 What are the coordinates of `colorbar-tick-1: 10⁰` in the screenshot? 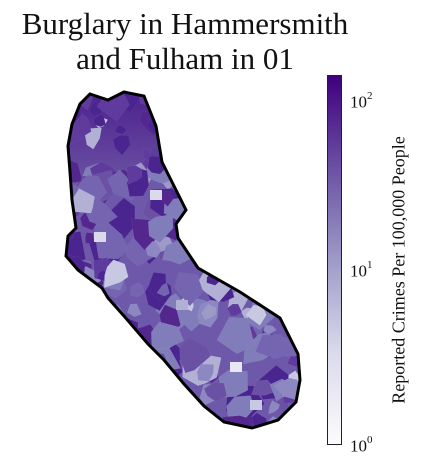 It's located at (361, 446).